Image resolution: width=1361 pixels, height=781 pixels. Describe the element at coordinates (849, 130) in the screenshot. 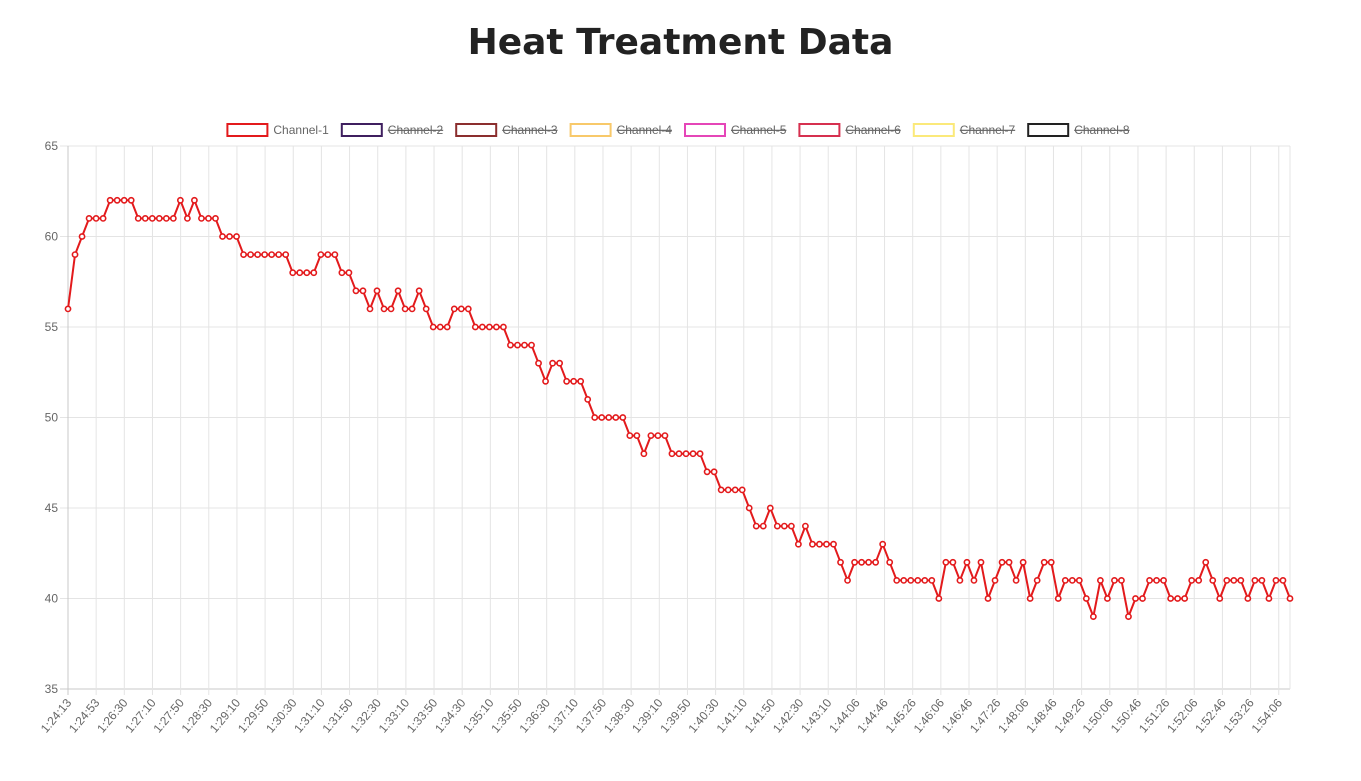

I see `legend-item-channel-6: Channel-6` at that location.